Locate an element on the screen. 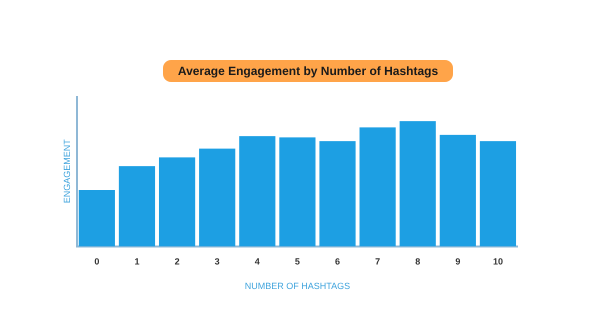  x-tick-label: 6 is located at coordinates (337, 261).